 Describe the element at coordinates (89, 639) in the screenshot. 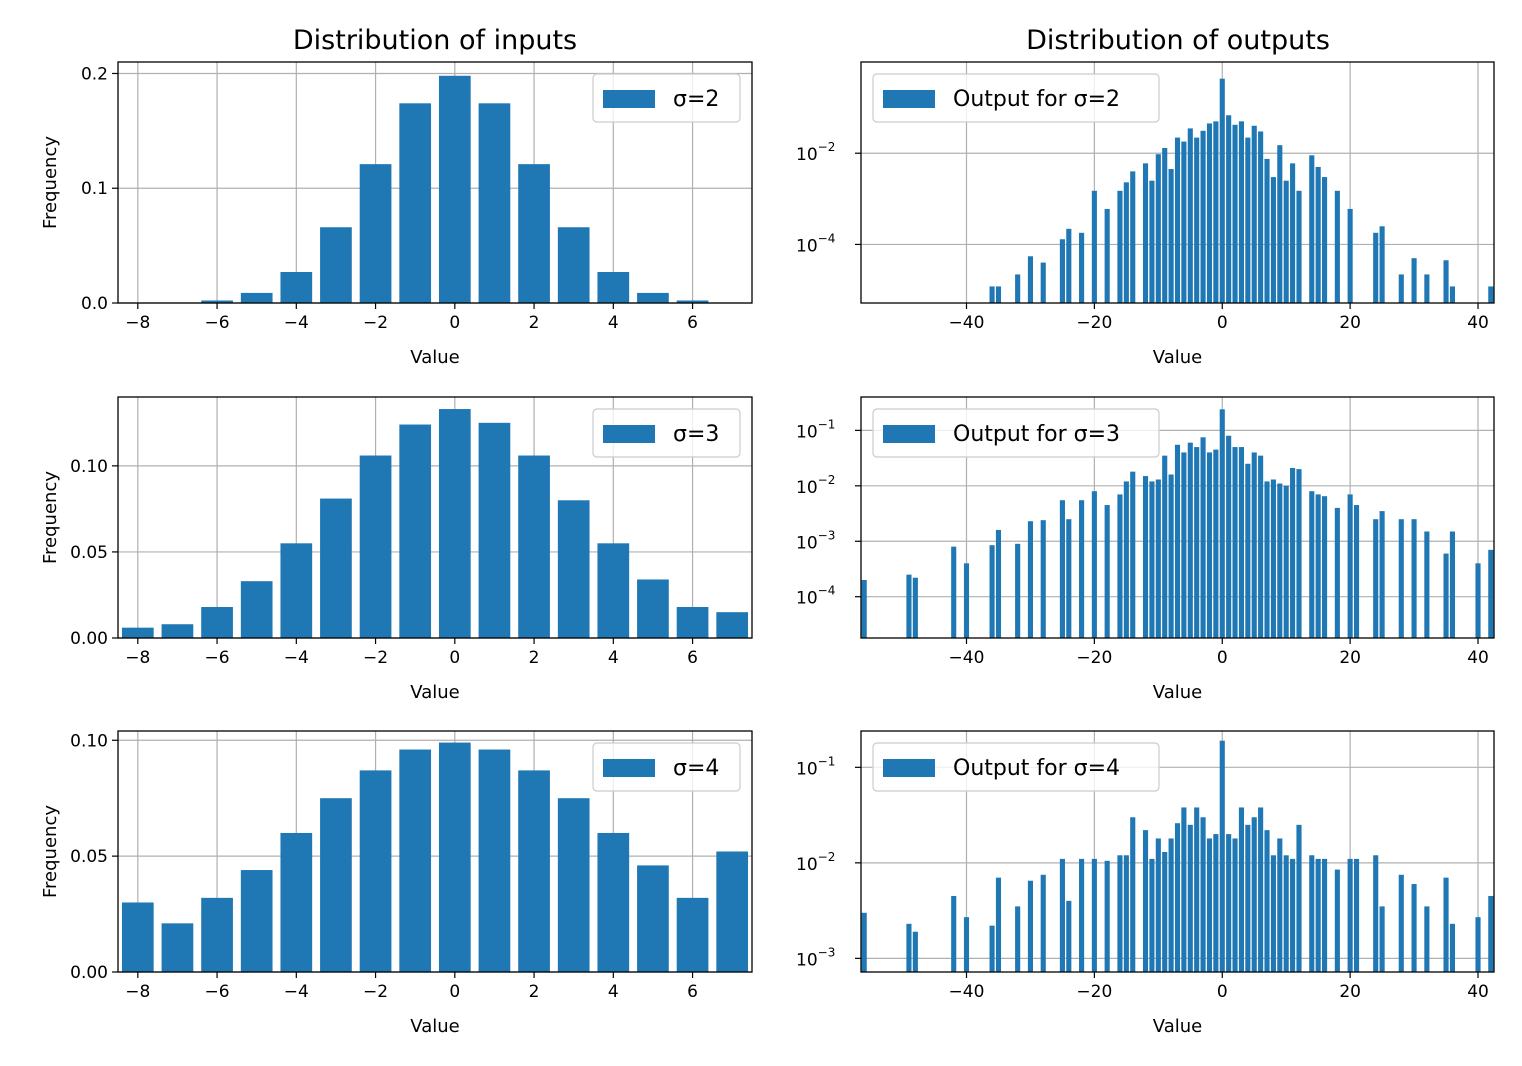

I see `y-tick-label: 0.00` at that location.